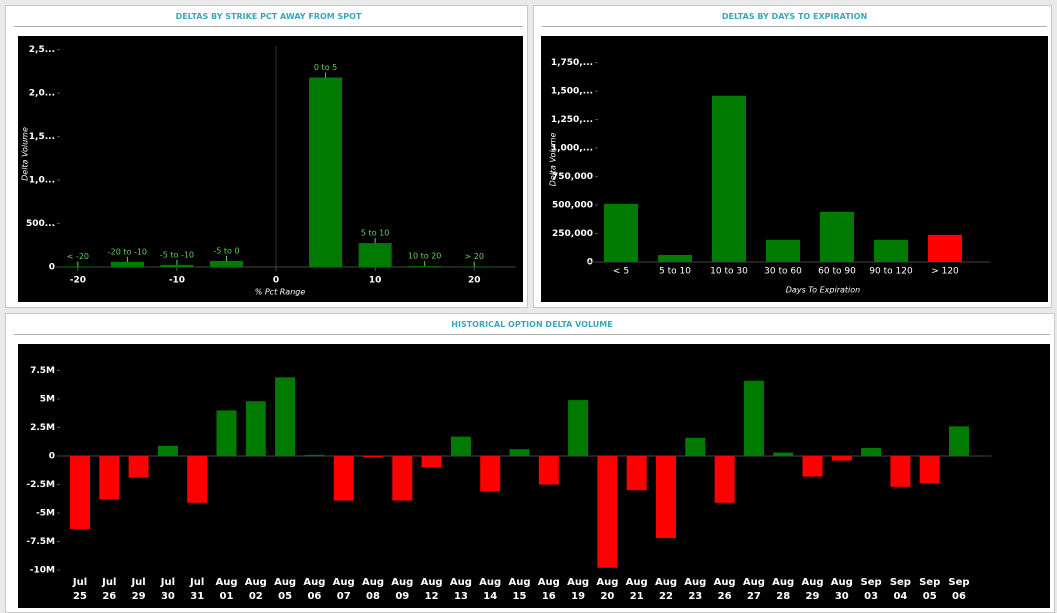  I want to click on x-tick-label: 30, so click(842, 596).